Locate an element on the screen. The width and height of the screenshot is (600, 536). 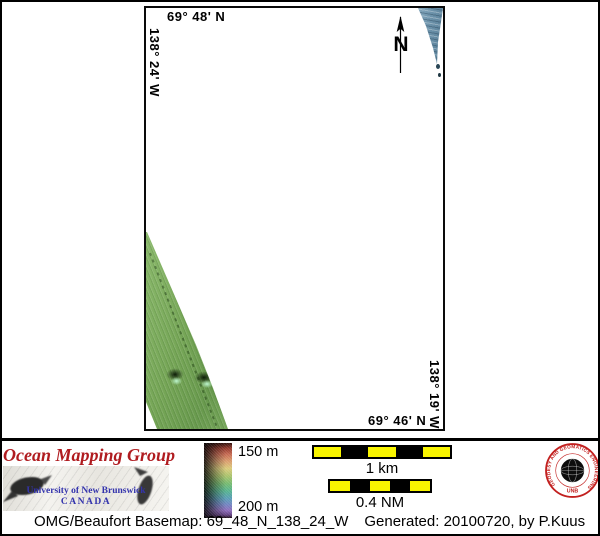
scale-bar-nm-label: 0.4 NM is located at coordinates (380, 502).